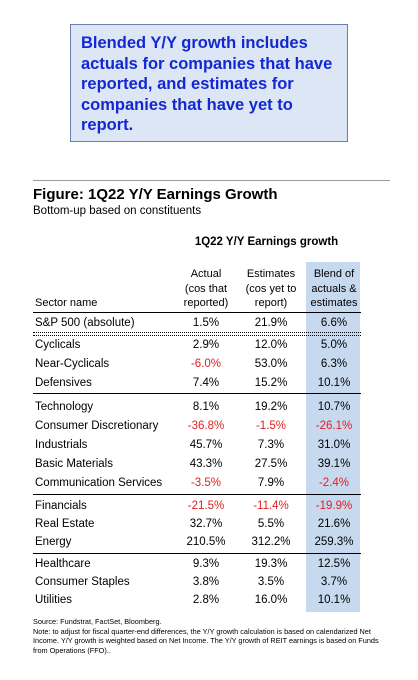 This screenshot has height=680, width=418. What do you see at coordinates (271, 483) in the screenshot?
I see `estimate-value: 7.9%` at bounding box center [271, 483].